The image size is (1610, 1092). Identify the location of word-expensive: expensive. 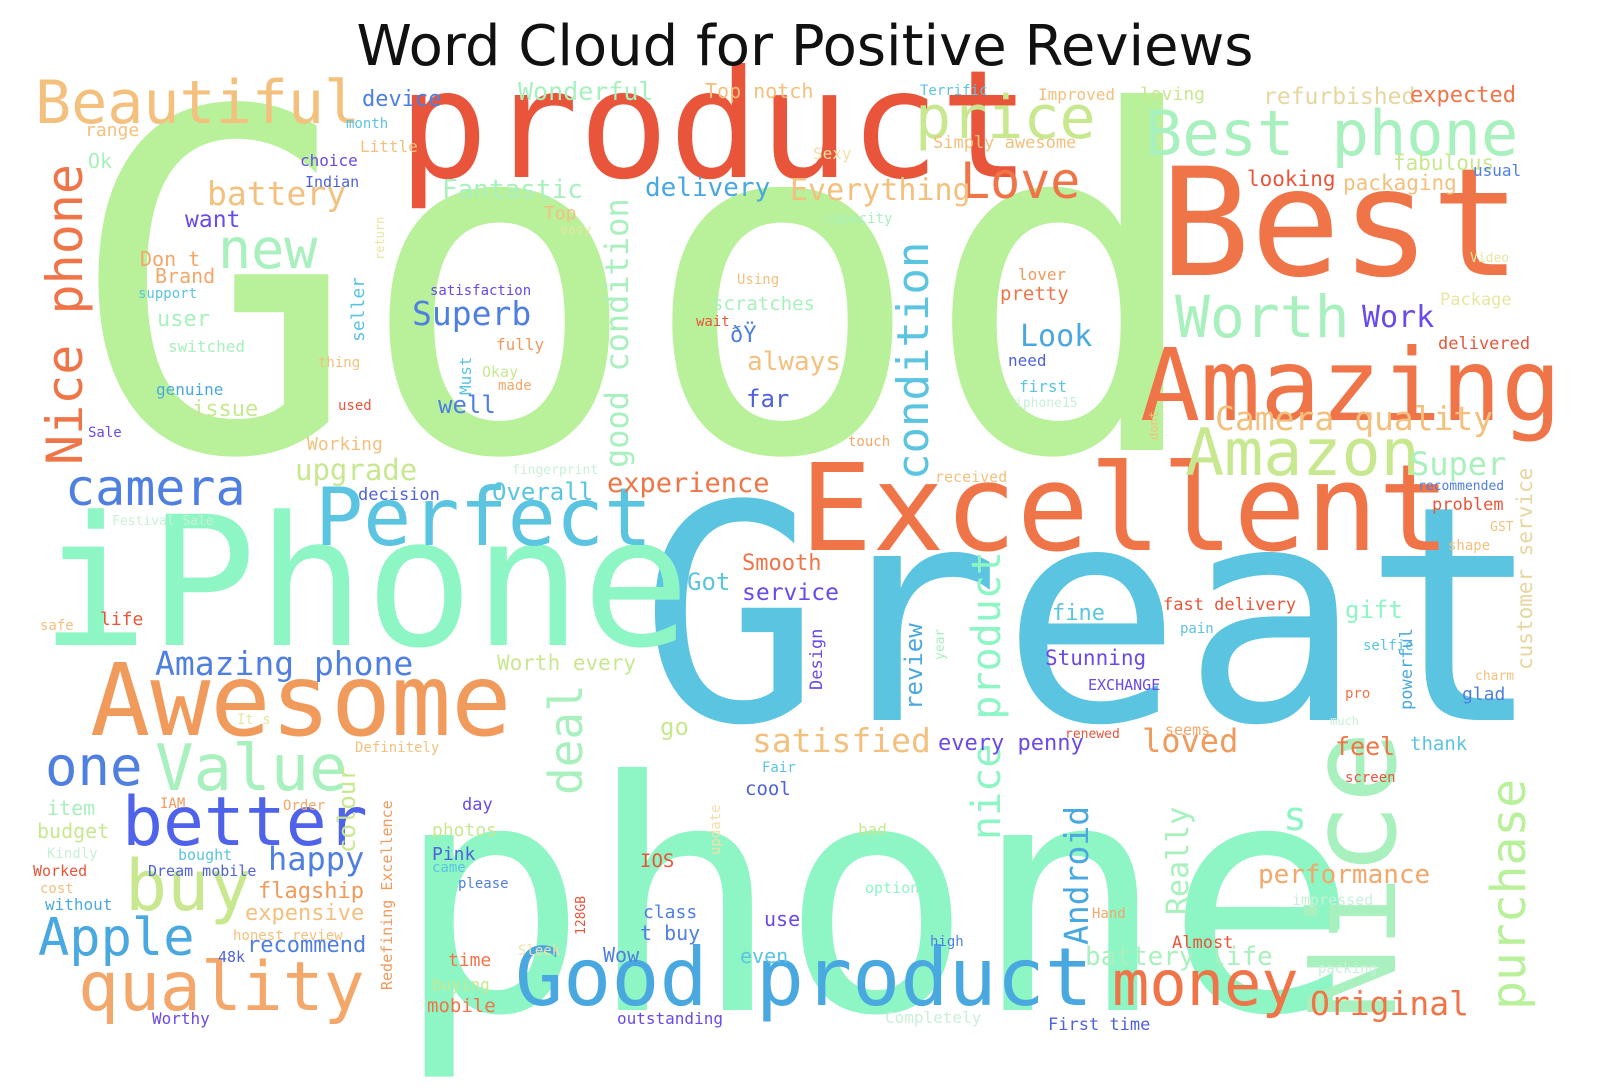
(304, 913).